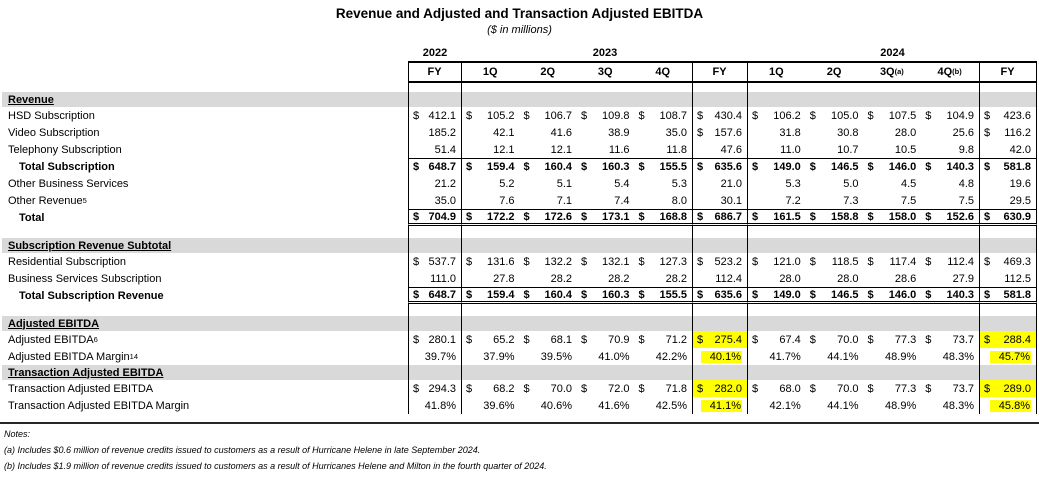 This screenshot has width=1039, height=481. Describe the element at coordinates (500, 115) in the screenshot. I see `cell-value: 105.2` at that location.